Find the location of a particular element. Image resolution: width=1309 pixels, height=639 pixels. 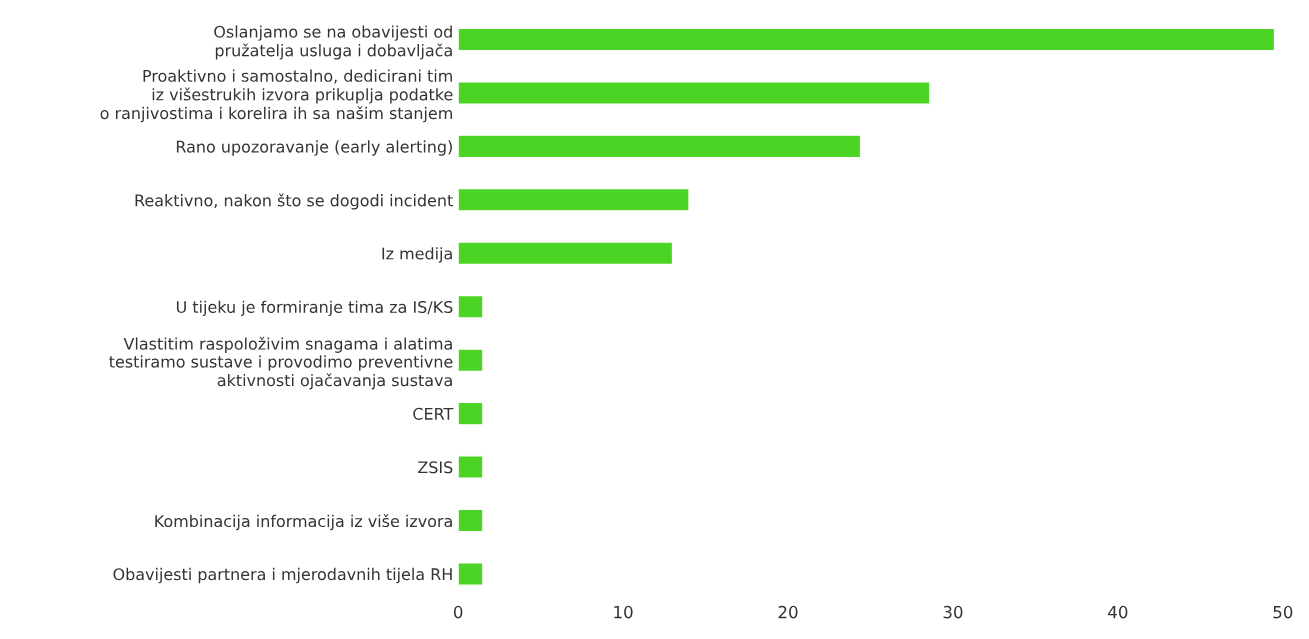

x-tick-label: 20 is located at coordinates (788, 612).